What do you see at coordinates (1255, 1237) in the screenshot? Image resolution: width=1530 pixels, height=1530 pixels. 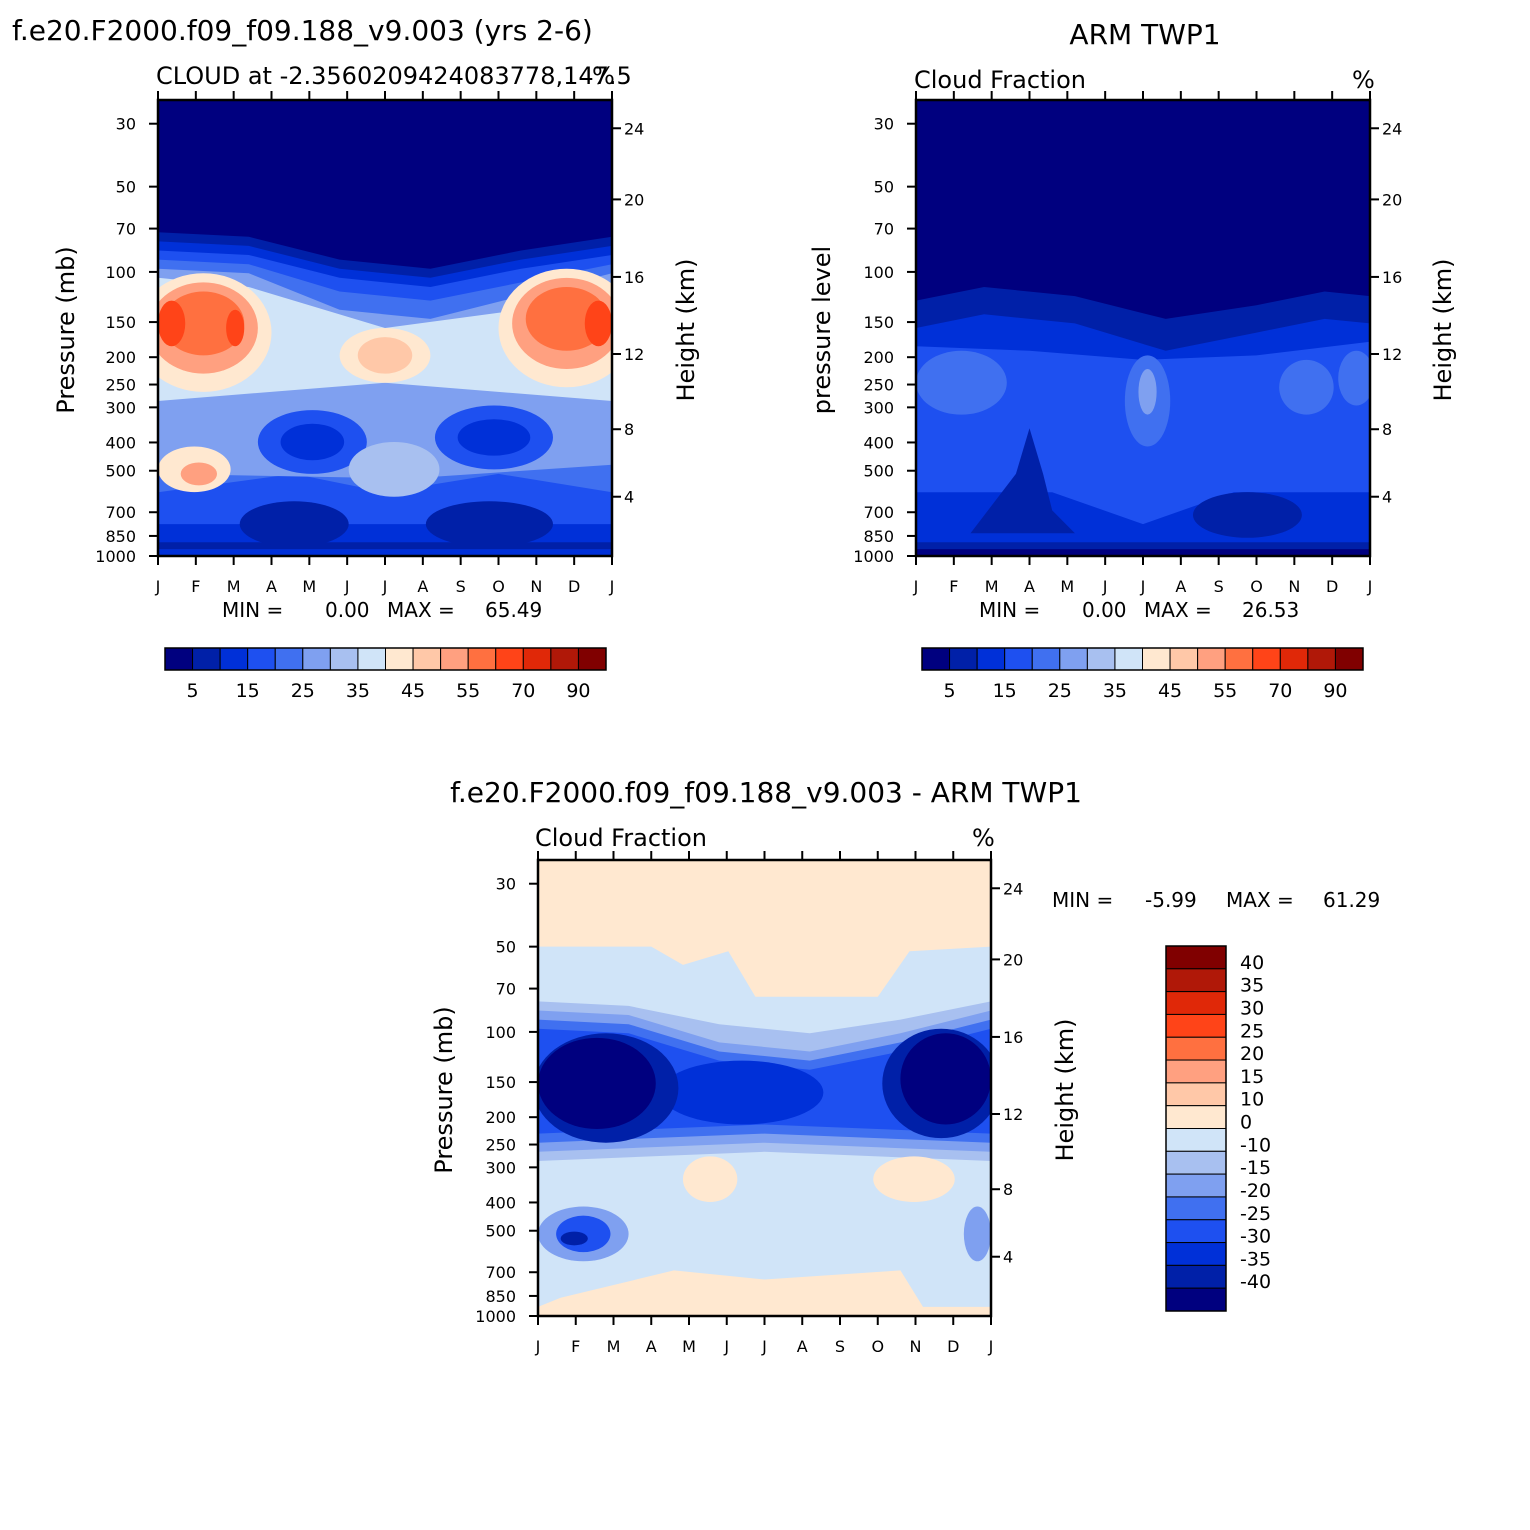 I see `colorbar-label: -30` at bounding box center [1255, 1237].